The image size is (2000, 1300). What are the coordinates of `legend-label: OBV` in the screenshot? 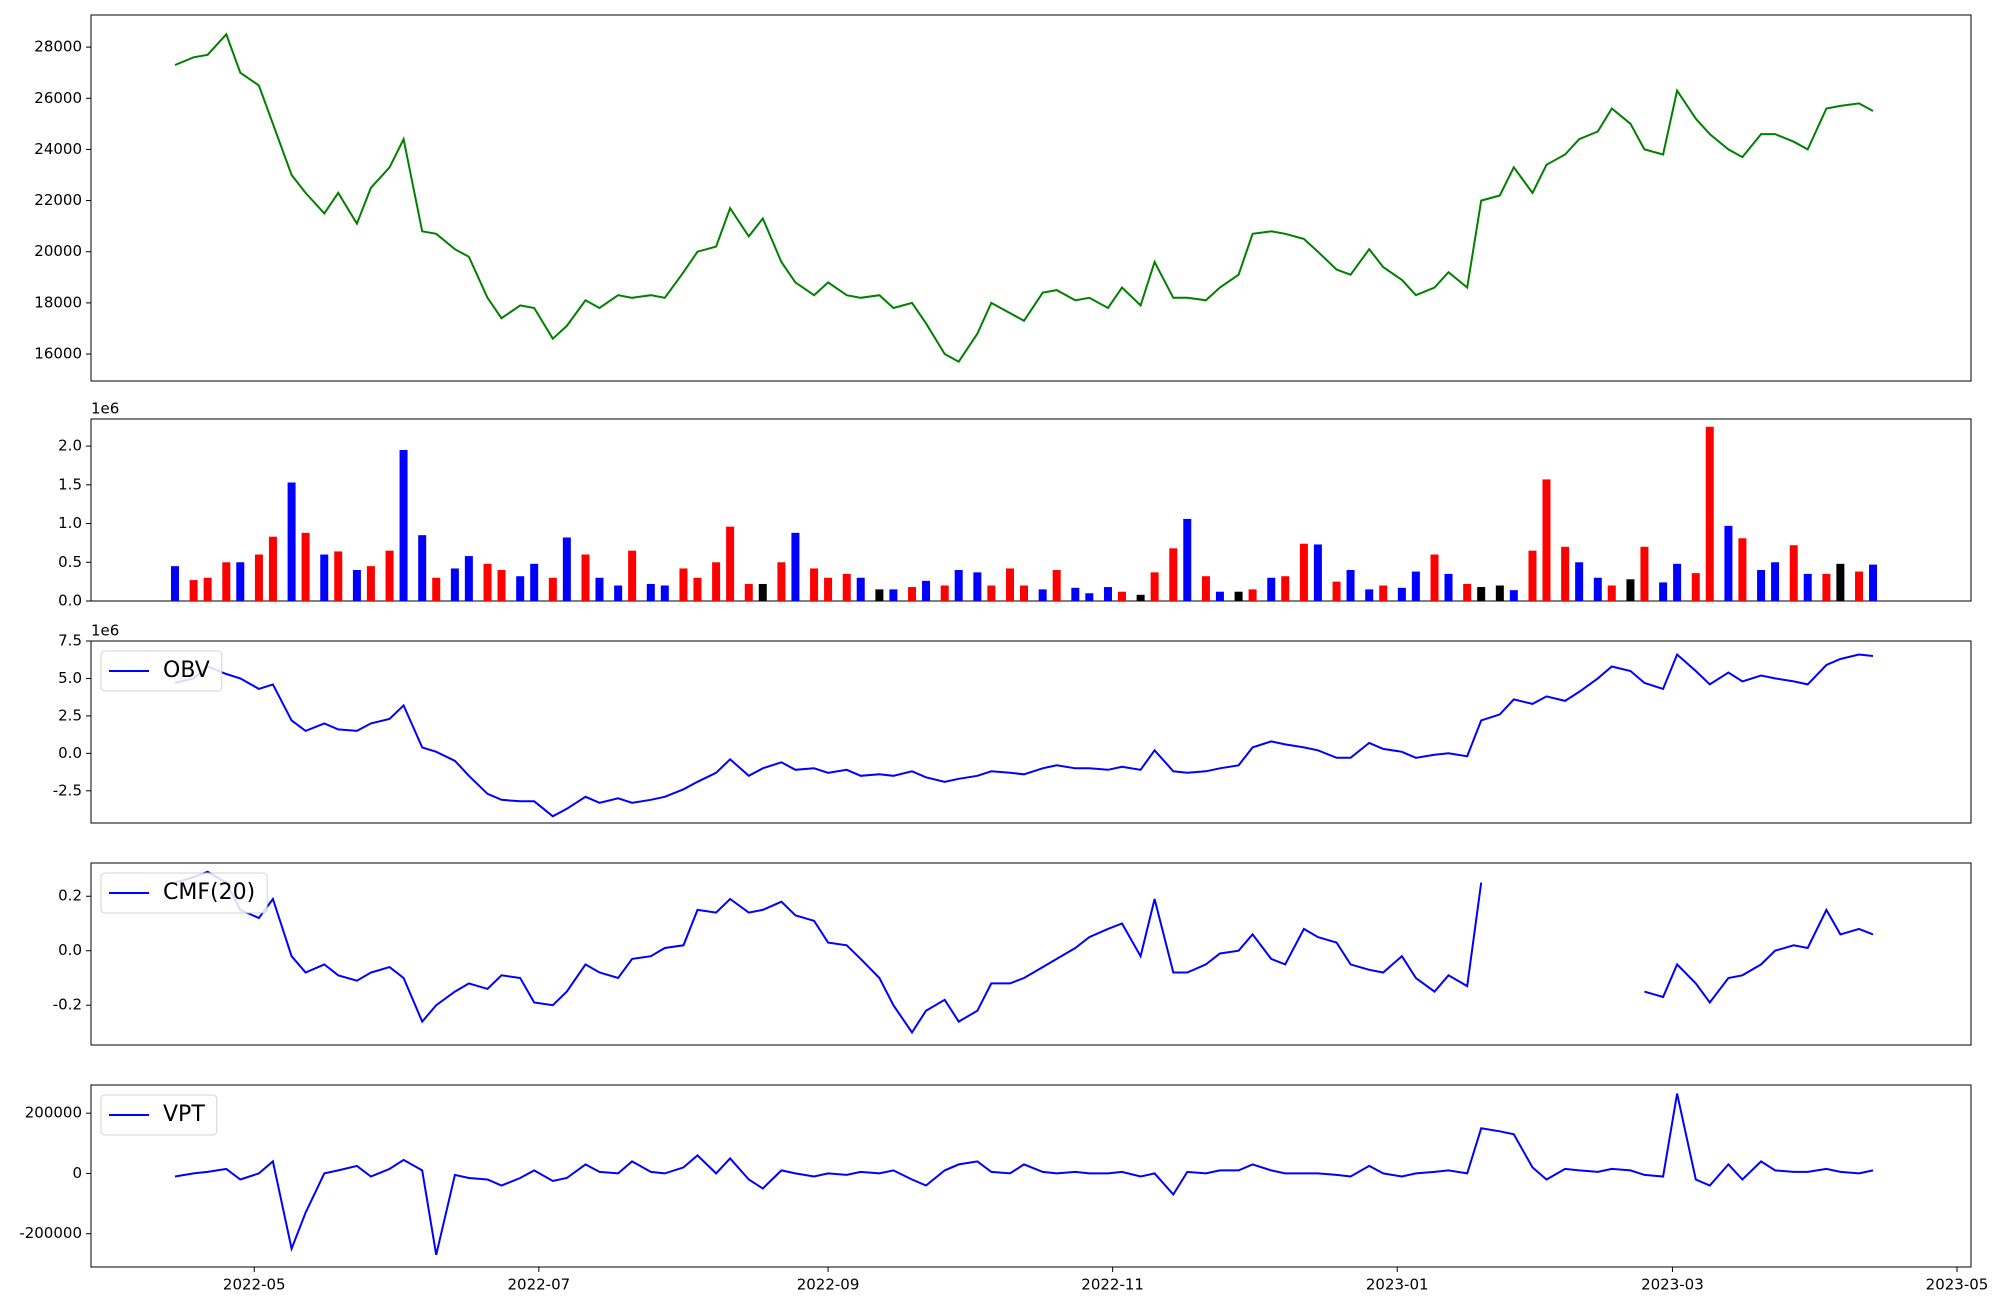 It's located at (186, 670).